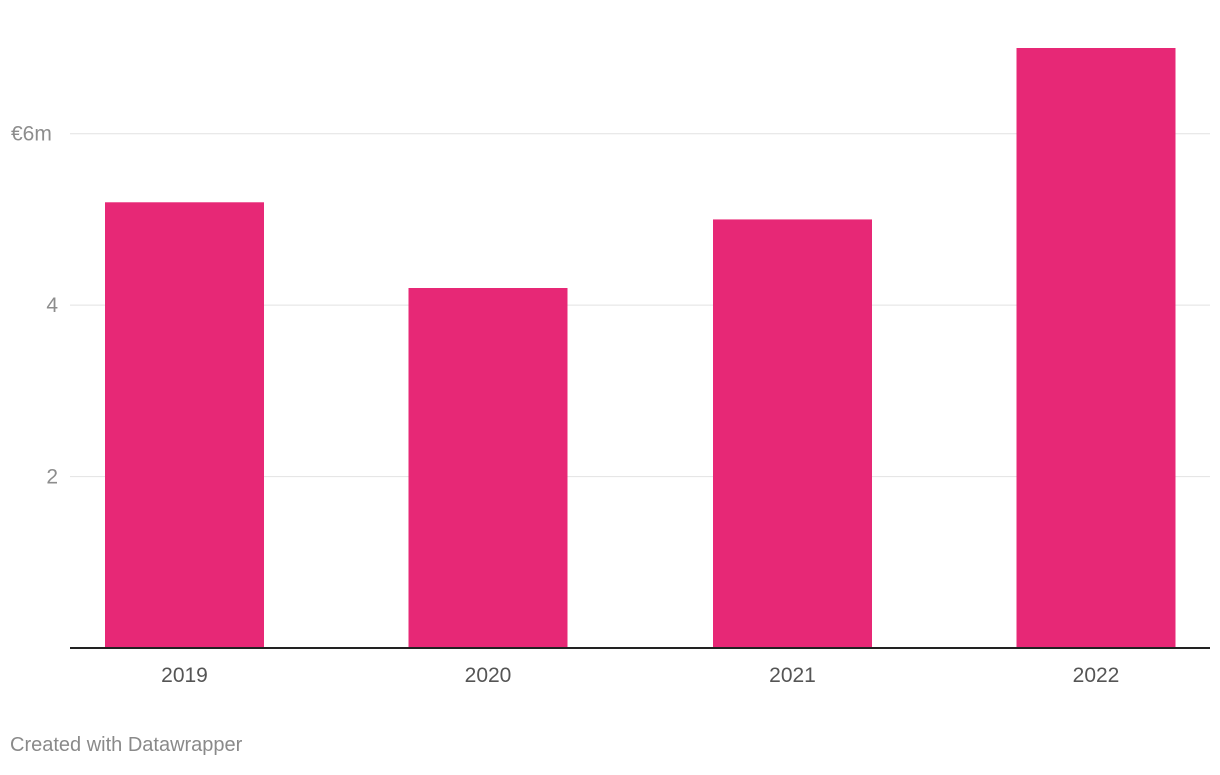 This screenshot has width=1220, height=775. What do you see at coordinates (52, 305) in the screenshot?
I see `y-tick-label: 4` at bounding box center [52, 305].